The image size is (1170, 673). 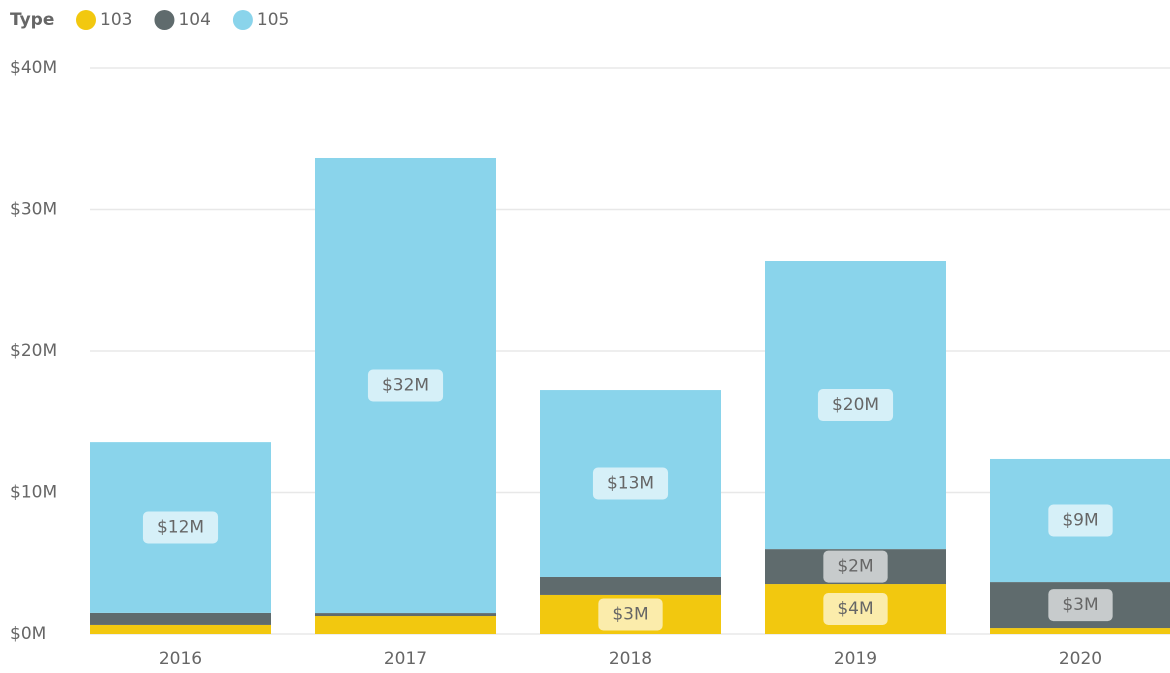 I want to click on x-tick-label: 2019, so click(x=855, y=659).